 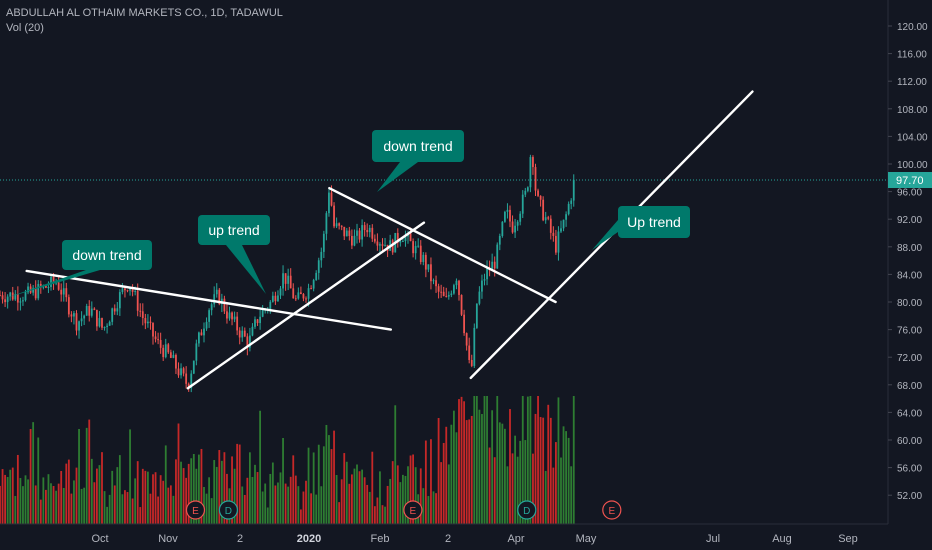 What do you see at coordinates (641, 228) in the screenshot?
I see `annotation-callout: Up trend` at bounding box center [641, 228].